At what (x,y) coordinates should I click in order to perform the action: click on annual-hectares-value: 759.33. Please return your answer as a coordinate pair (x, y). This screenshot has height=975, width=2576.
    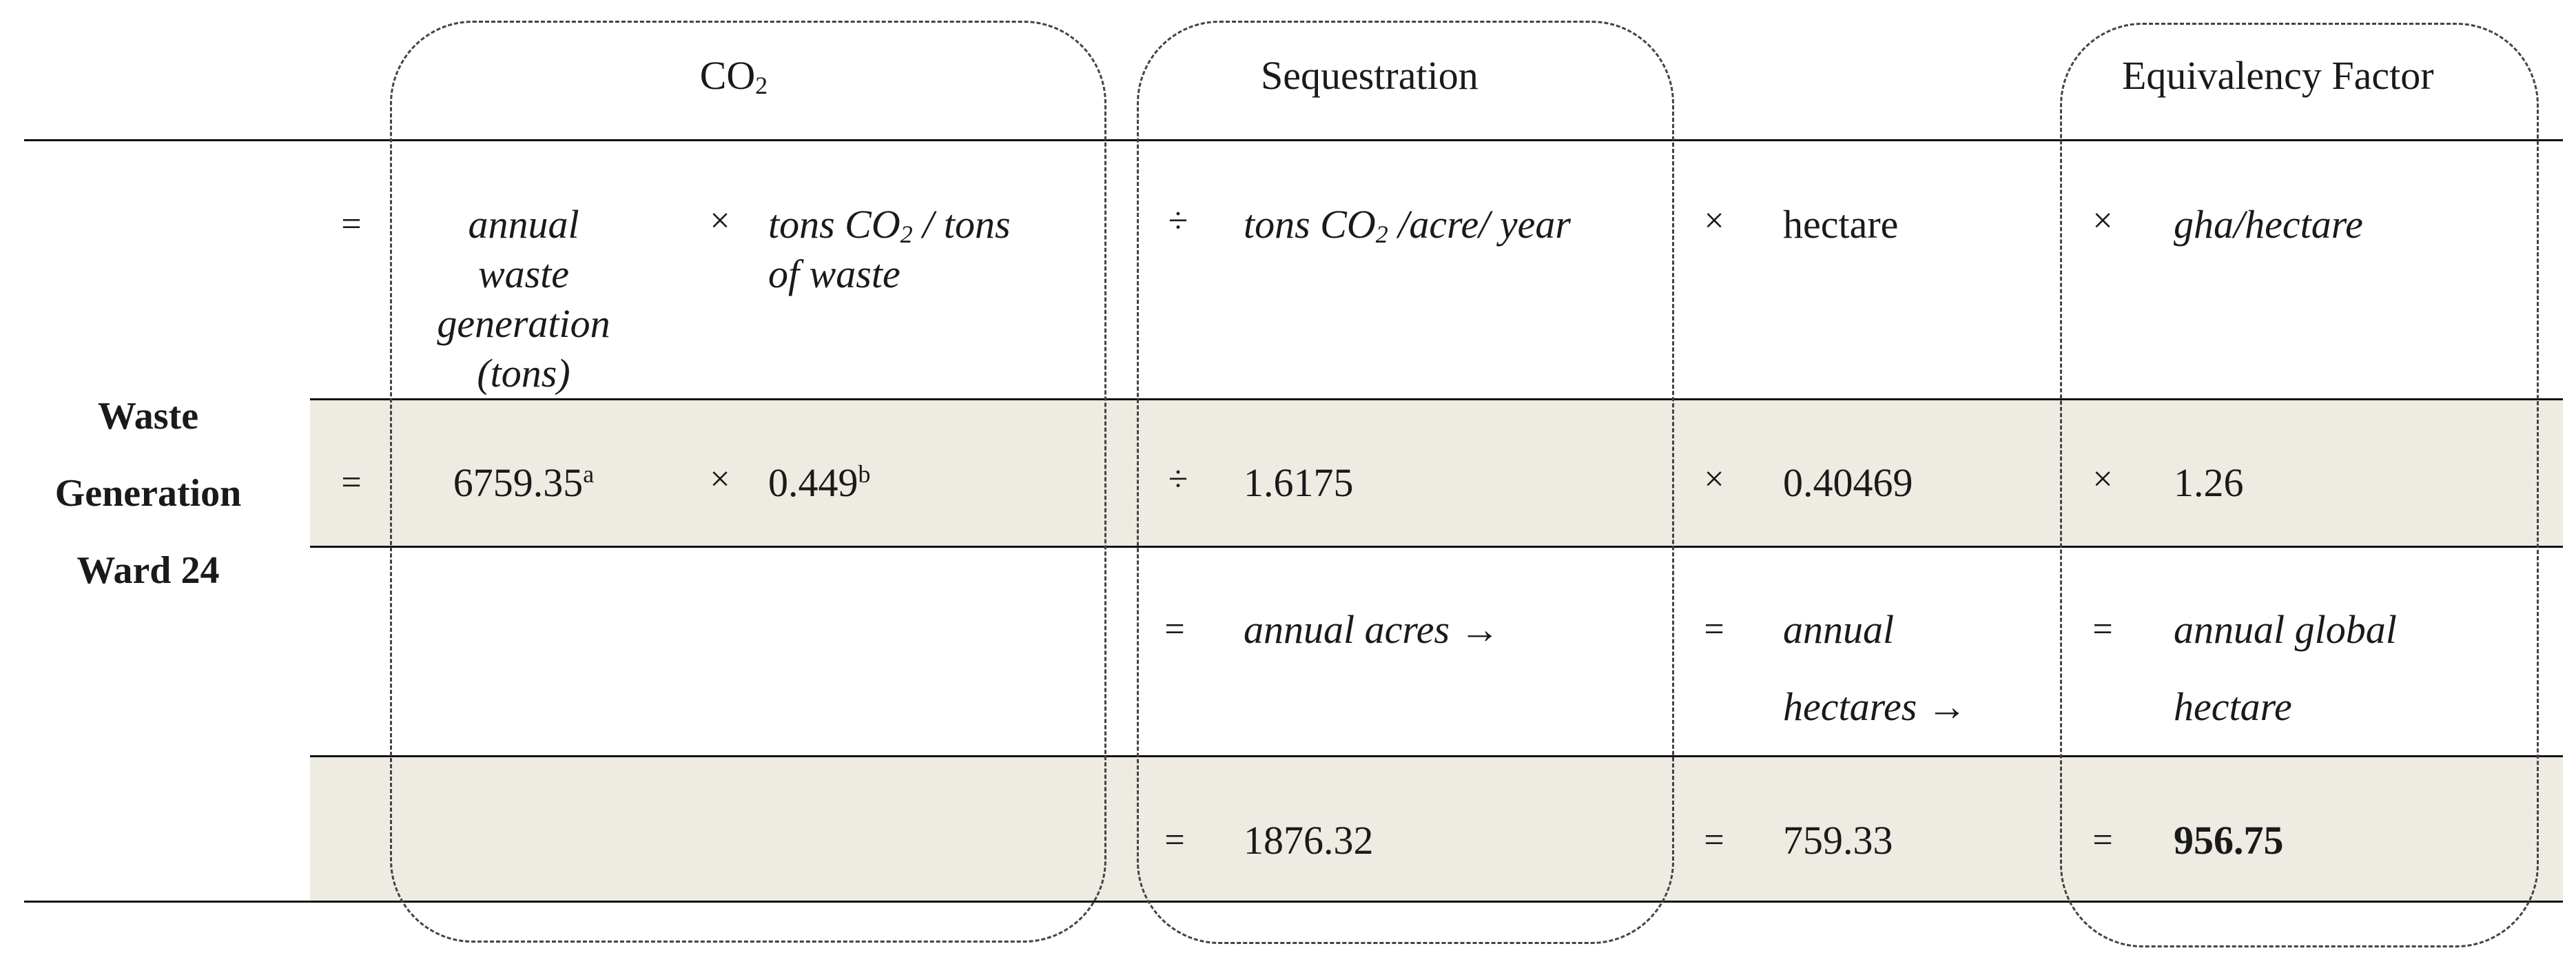
    Looking at the image, I should click on (1838, 840).